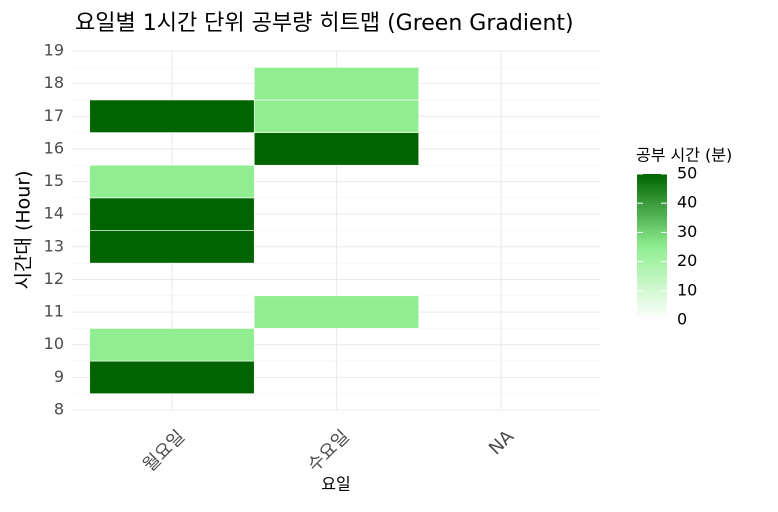 The width and height of the screenshot is (778, 512). I want to click on y-tick-label: 13, so click(54, 245).